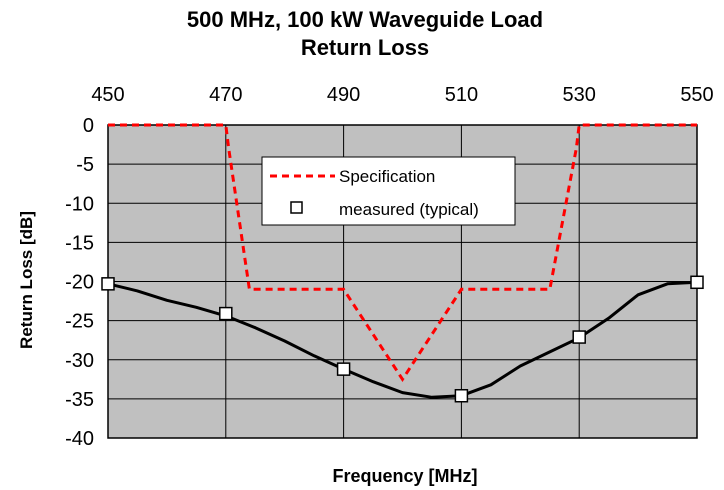 This screenshot has height=490, width=724. What do you see at coordinates (461, 95) in the screenshot?
I see `x-tick-label: 510` at bounding box center [461, 95].